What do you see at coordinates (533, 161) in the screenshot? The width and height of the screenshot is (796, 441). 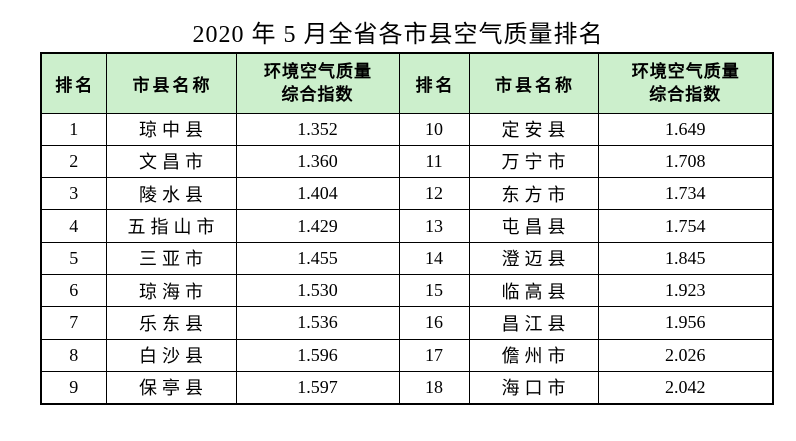 I see `name-cell-right: 万宁市` at bounding box center [533, 161].